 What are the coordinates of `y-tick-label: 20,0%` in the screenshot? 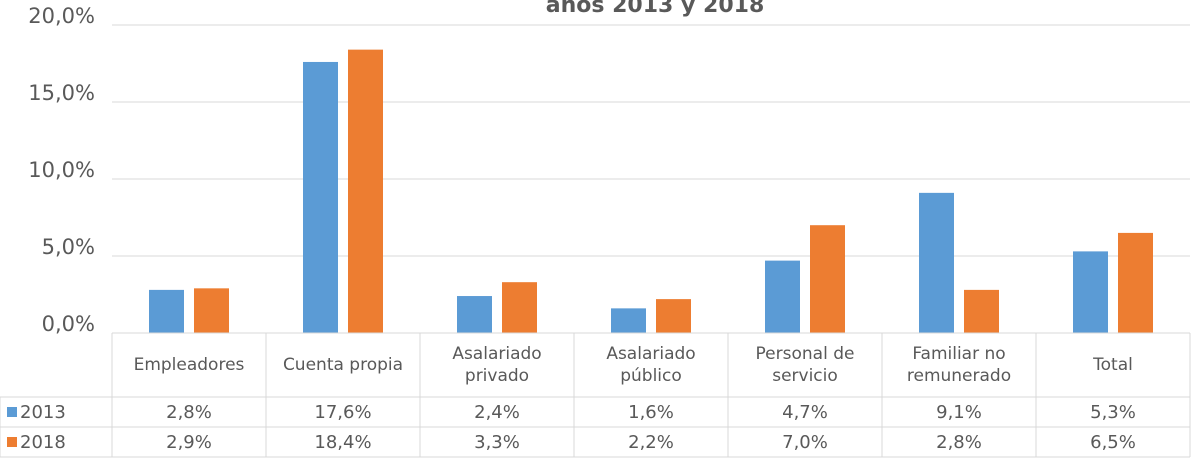 It's located at (61, 16).